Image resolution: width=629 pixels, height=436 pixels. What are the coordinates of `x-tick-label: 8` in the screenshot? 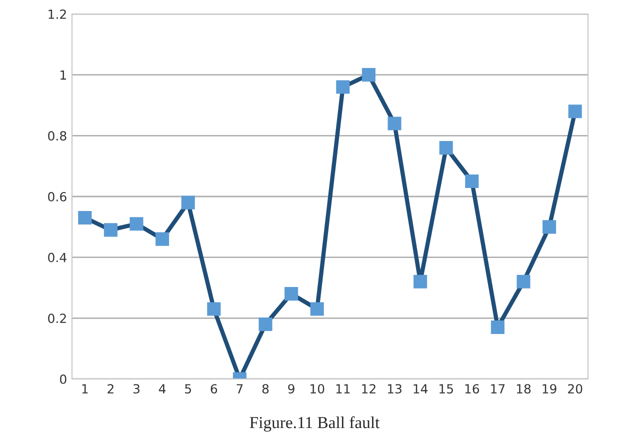 It's located at (265, 389).